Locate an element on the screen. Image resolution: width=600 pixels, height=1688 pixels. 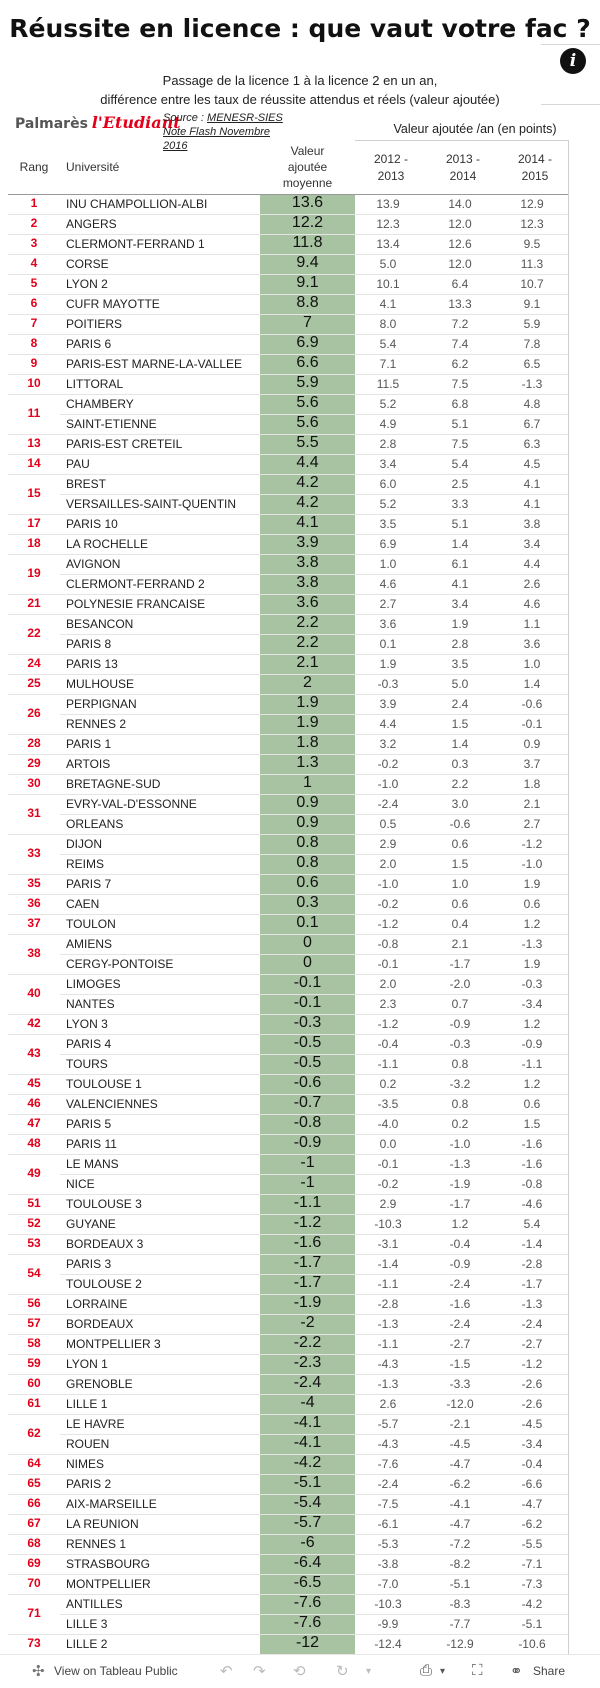
table-row: MONTPELLIER -6.5 -7.0 -5.1 -7.3 is located at coordinates (288, 1584).